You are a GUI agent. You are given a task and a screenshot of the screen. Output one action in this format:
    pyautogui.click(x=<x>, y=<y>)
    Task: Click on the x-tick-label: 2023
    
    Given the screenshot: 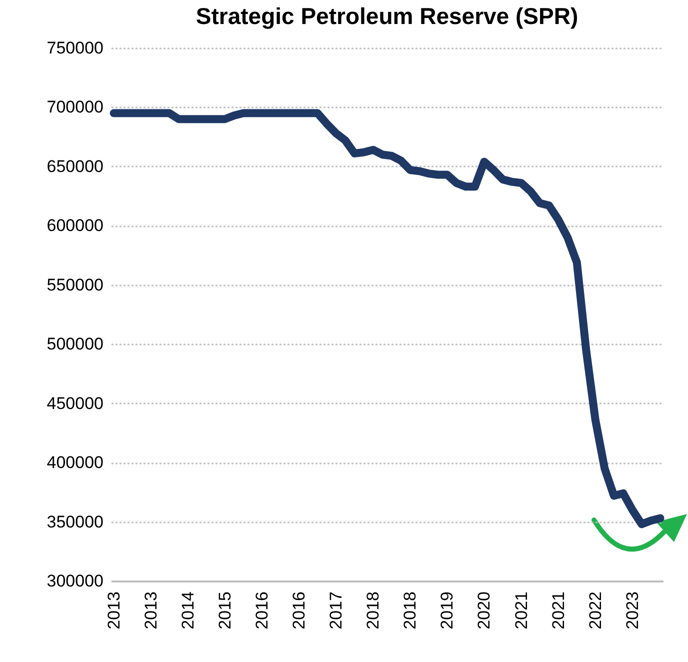 What is the action you would take?
    pyautogui.click(x=632, y=611)
    